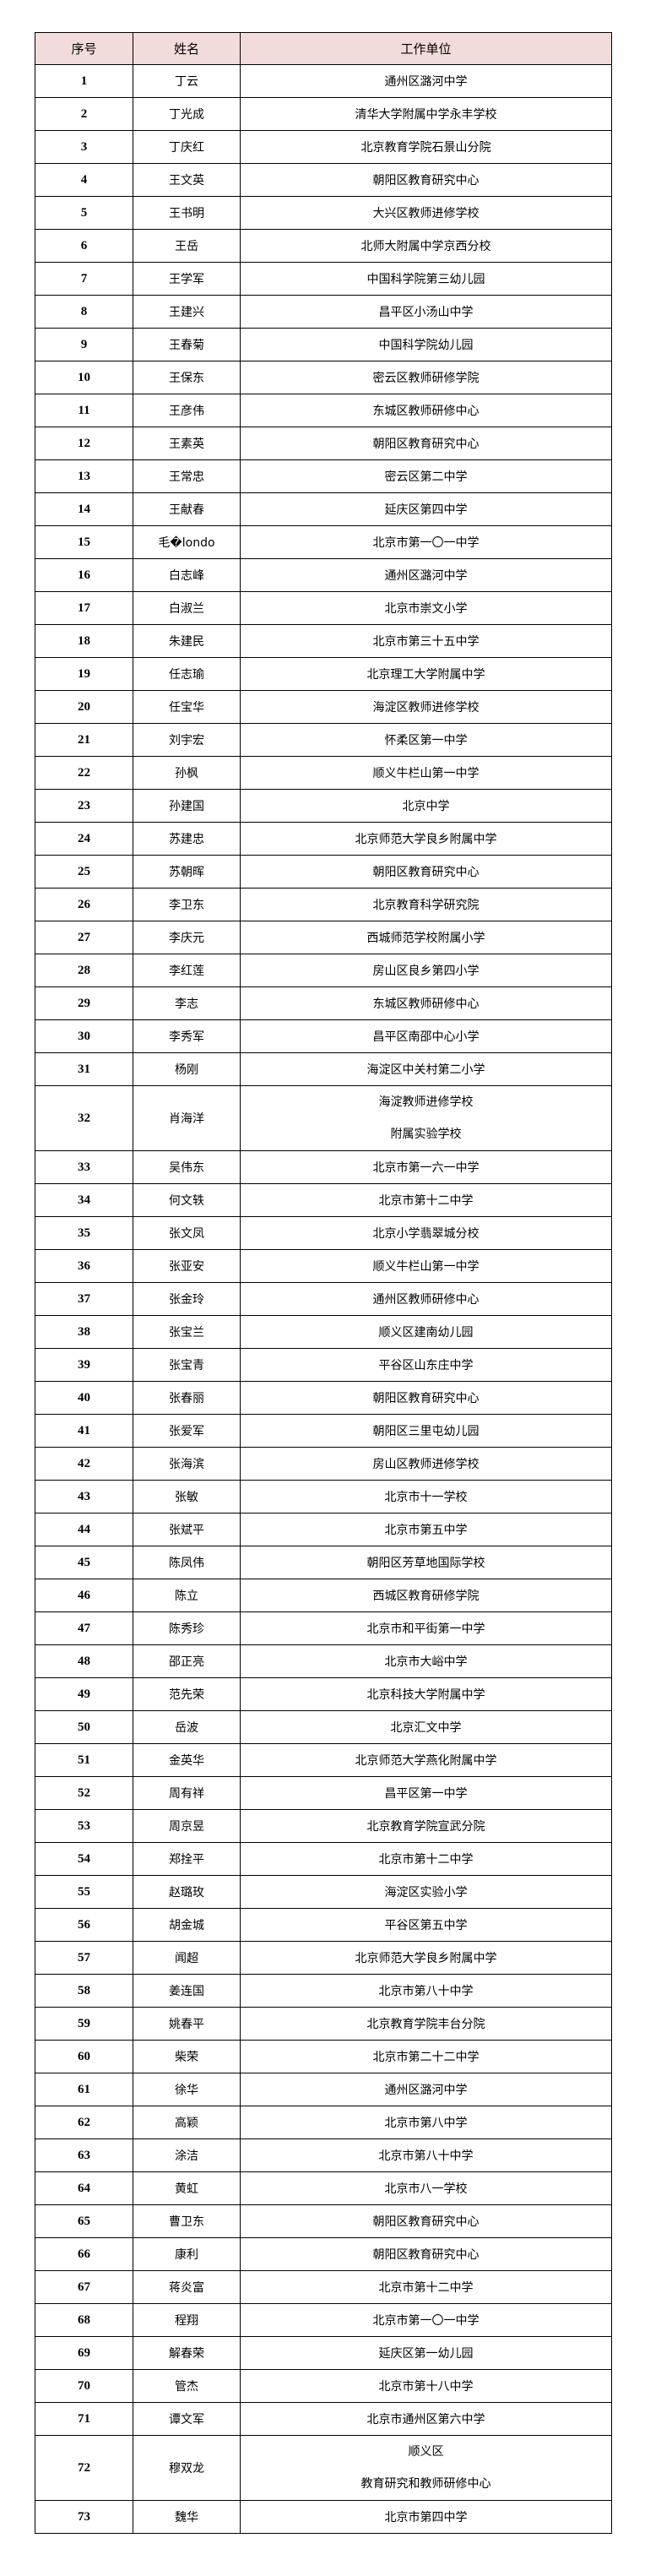 Image resolution: width=645 pixels, height=2576 pixels. I want to click on serial-number-cell: 21, so click(84, 740).